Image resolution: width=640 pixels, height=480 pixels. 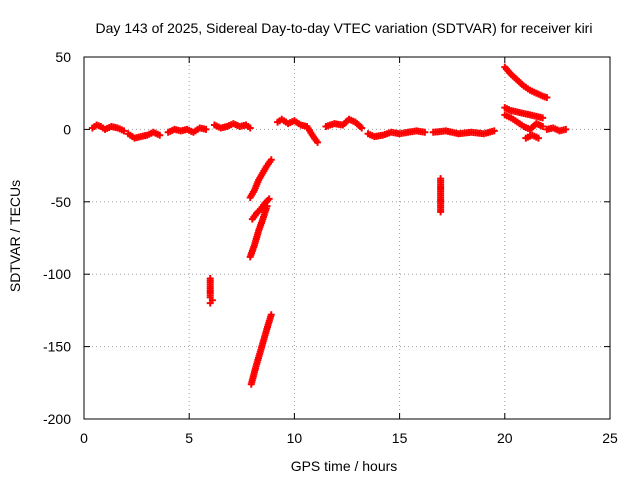 I want to click on y-tick-labels: -200 -150 -100 -50 0 50, so click(x=57, y=238).